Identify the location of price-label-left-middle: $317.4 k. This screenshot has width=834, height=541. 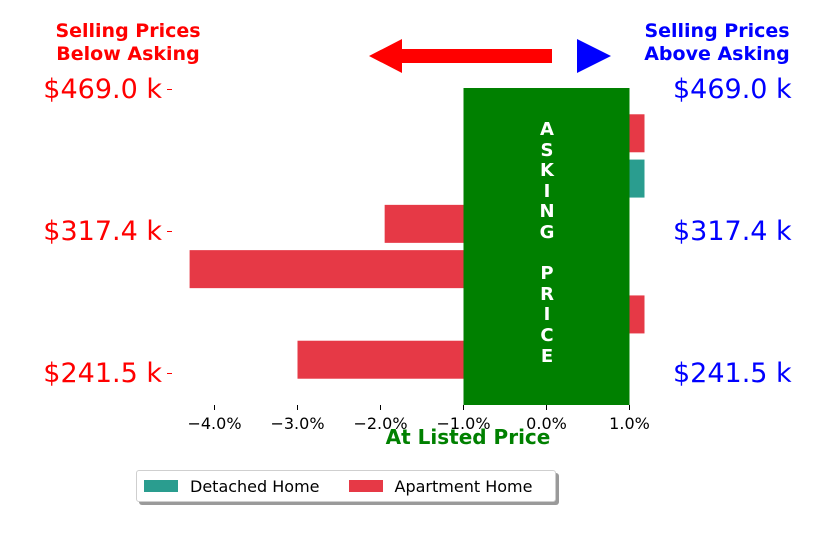
(102, 231).